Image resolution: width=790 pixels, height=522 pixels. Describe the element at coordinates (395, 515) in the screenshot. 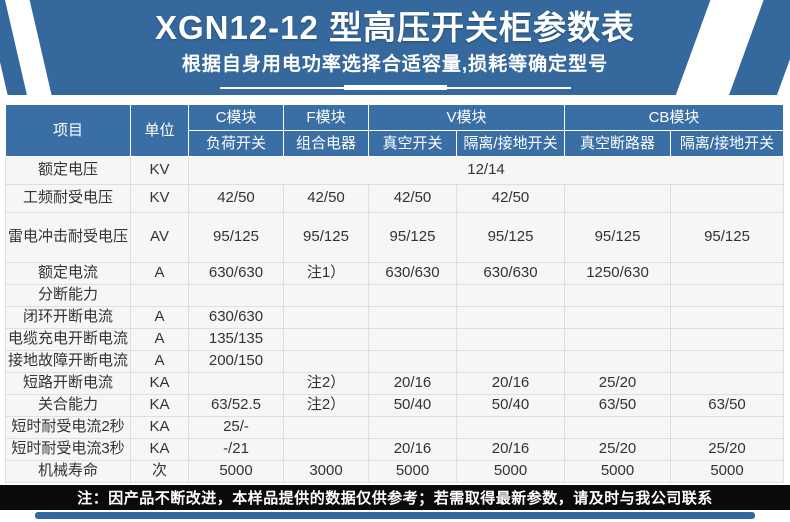

I see `bottom-strip` at that location.